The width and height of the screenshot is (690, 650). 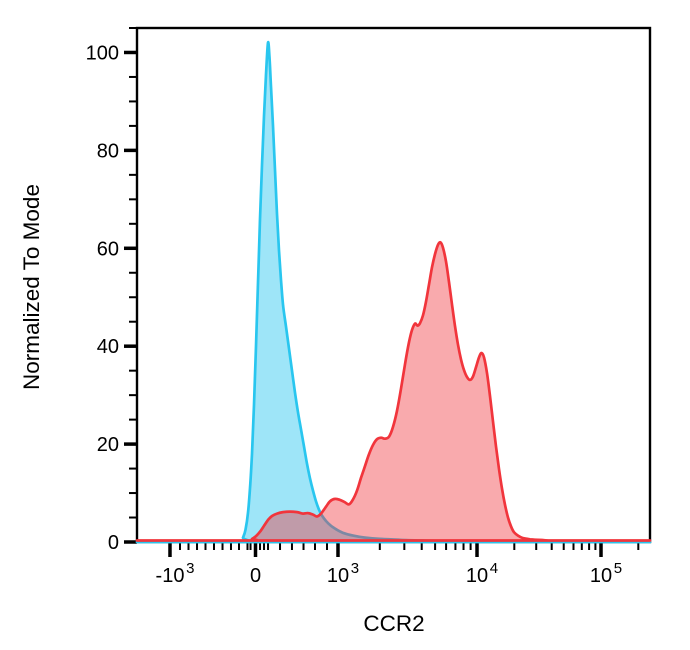 What do you see at coordinates (108, 347) in the screenshot?
I see `y-tick-label: 40` at bounding box center [108, 347].